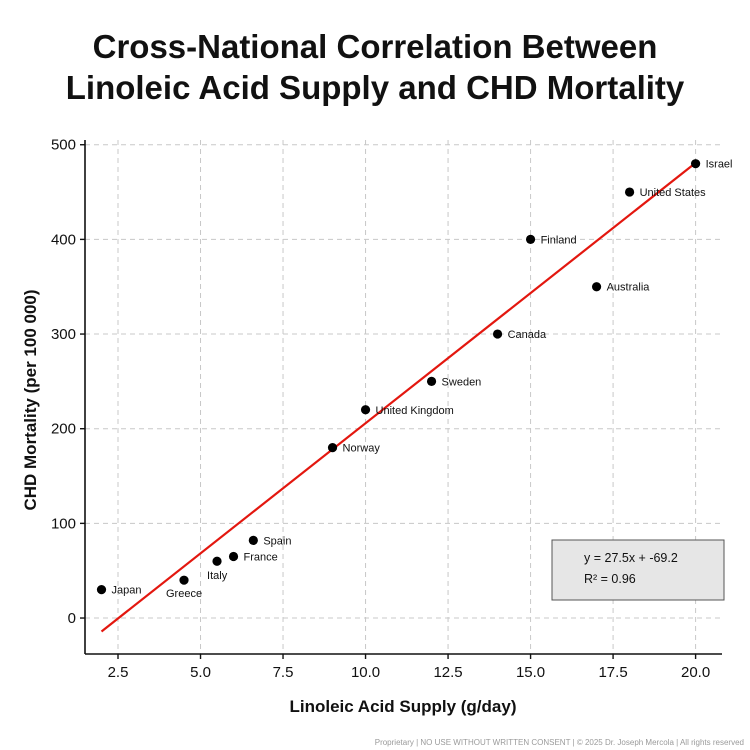 This screenshot has width=750, height=750. What do you see at coordinates (695, 672) in the screenshot?
I see `x-tick-label: 20.0` at bounding box center [695, 672].